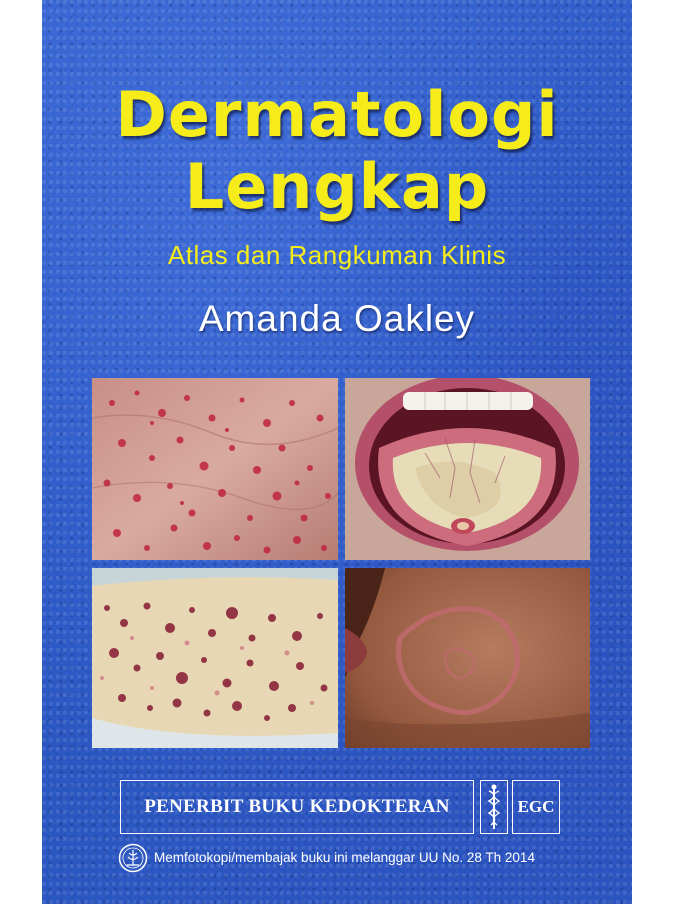 The height and width of the screenshot is (910, 674). Describe the element at coordinates (337, 255) in the screenshot. I see `subtitle: Atlas dan Rangkuman Klinis` at that location.